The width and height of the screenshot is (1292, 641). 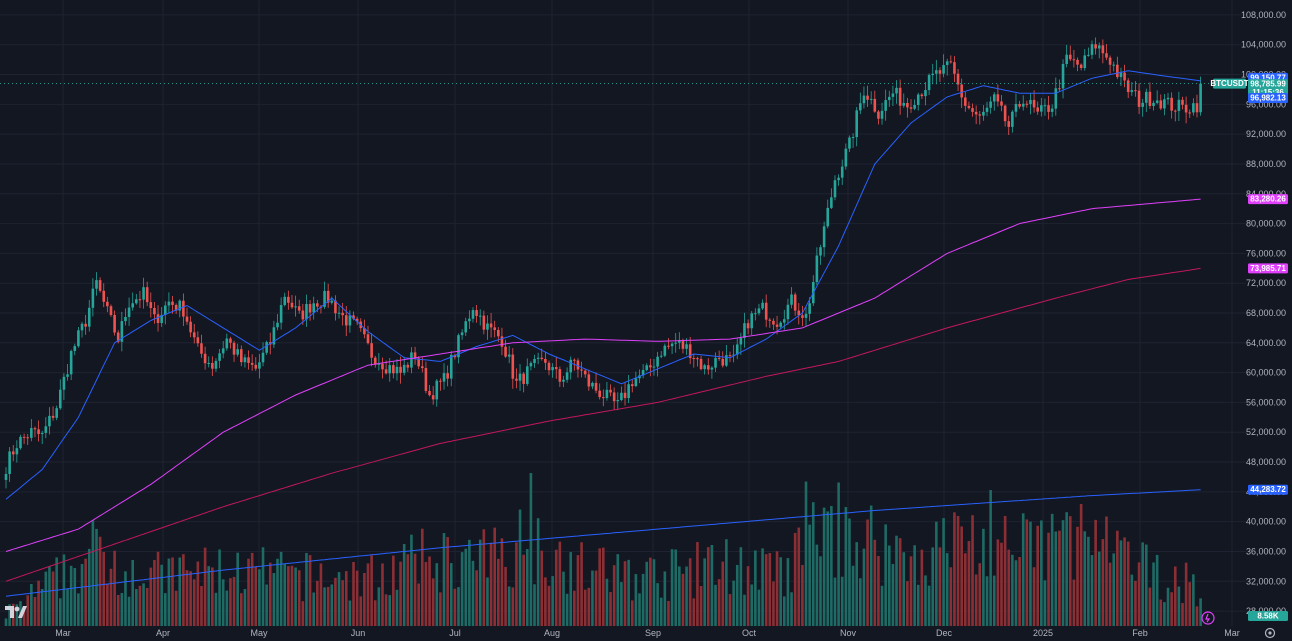 What do you see at coordinates (1270, 633) in the screenshot?
I see `settings-icon` at bounding box center [1270, 633].